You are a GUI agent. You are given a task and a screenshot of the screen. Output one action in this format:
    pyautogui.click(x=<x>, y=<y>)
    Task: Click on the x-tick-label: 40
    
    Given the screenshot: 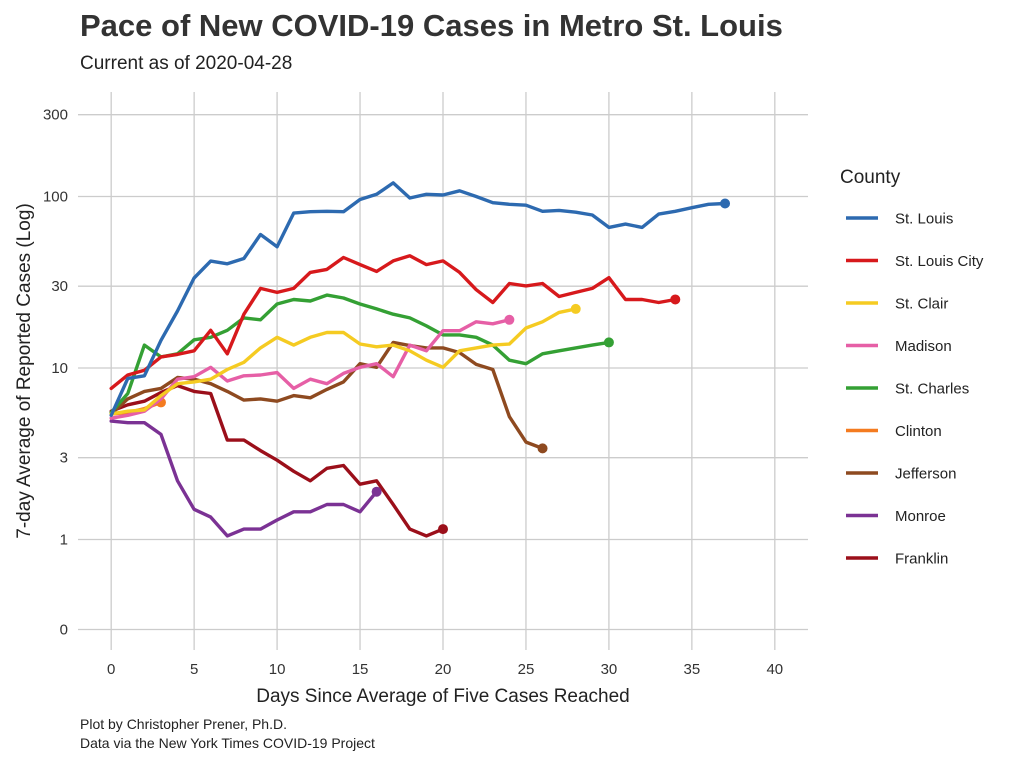 What is the action you would take?
    pyautogui.click(x=774, y=669)
    